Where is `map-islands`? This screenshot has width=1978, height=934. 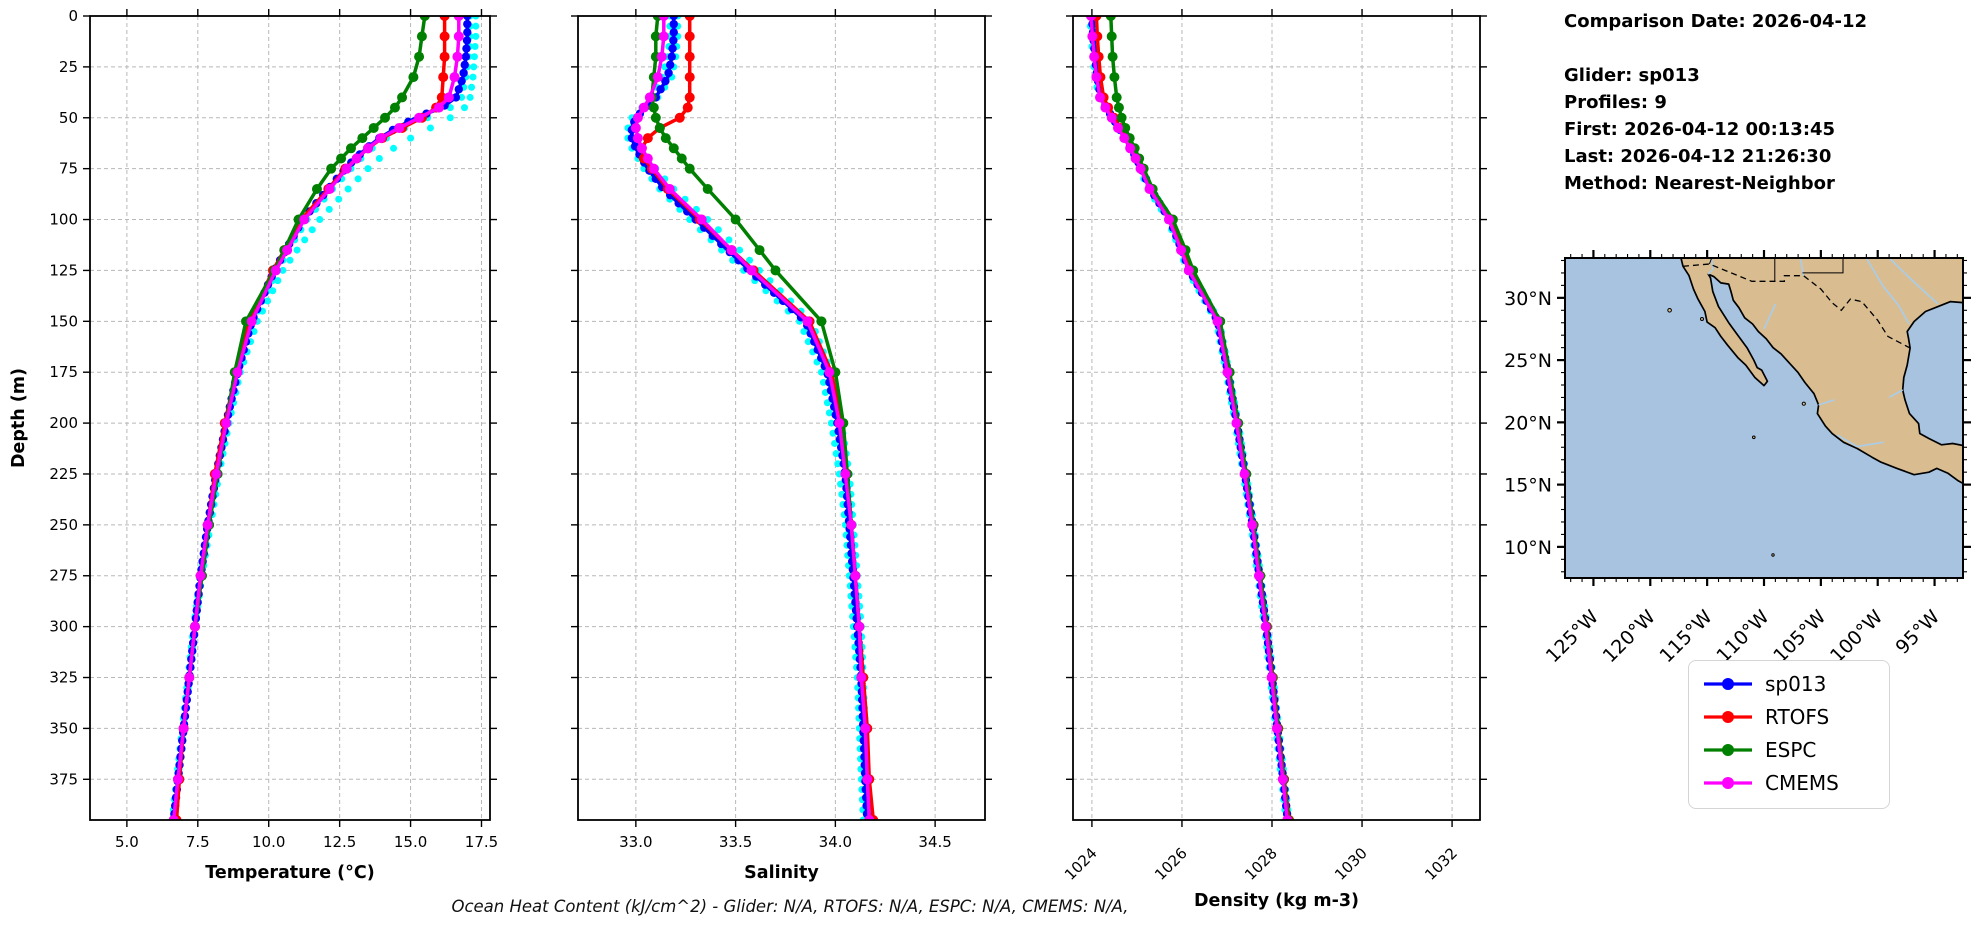
map-islands is located at coordinates (1736, 432).